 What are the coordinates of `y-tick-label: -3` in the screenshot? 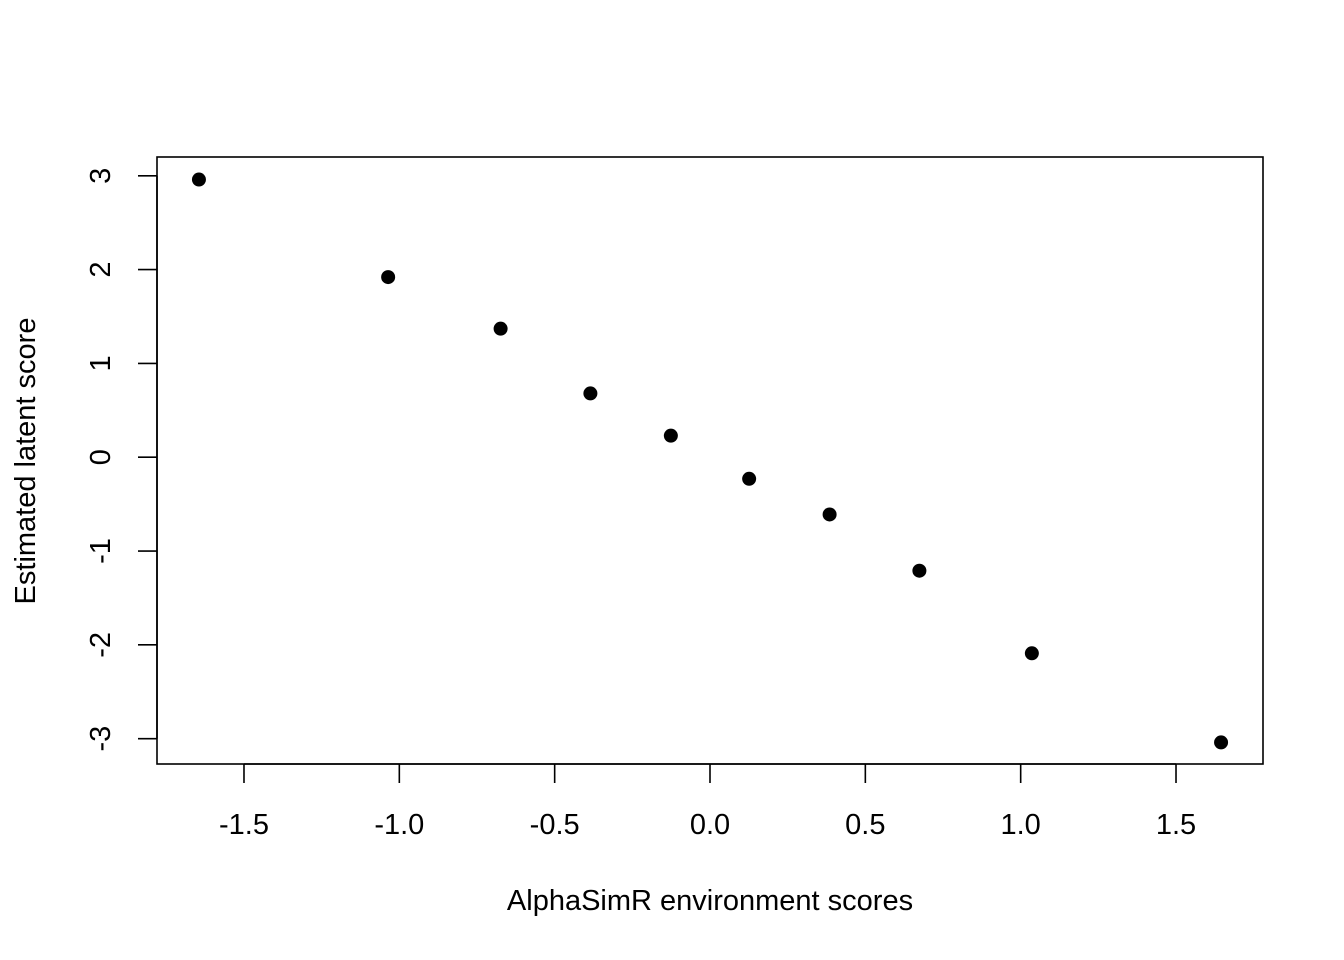 It's located at (101, 739).